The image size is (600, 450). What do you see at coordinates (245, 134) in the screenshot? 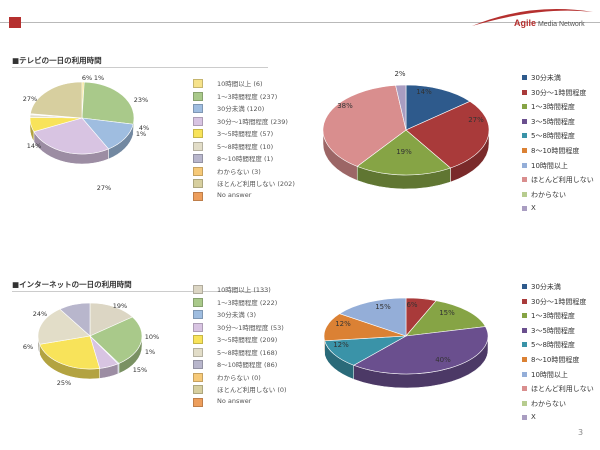
I see `legend-label: 3～5時間程度 (57)` at bounding box center [245, 134].